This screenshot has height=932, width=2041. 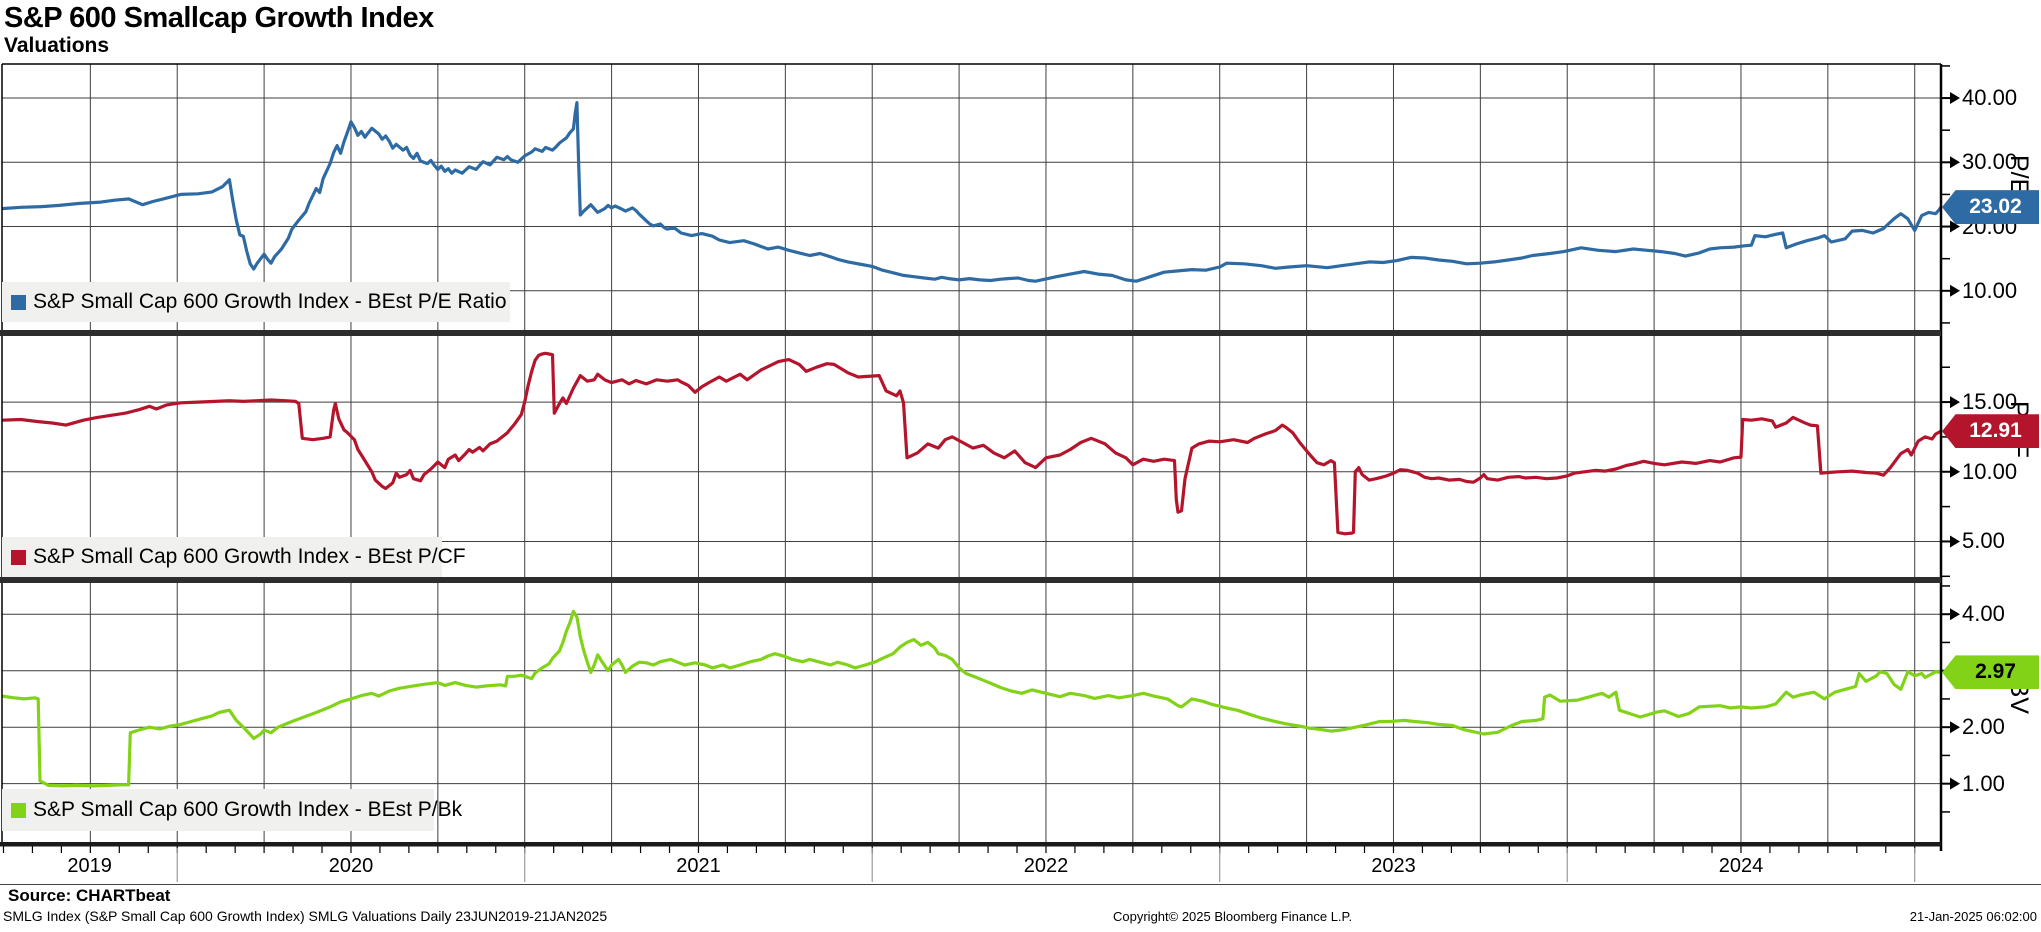 What do you see at coordinates (18, 810) in the screenshot?
I see `legend-swatch-pbk-icon` at bounding box center [18, 810].